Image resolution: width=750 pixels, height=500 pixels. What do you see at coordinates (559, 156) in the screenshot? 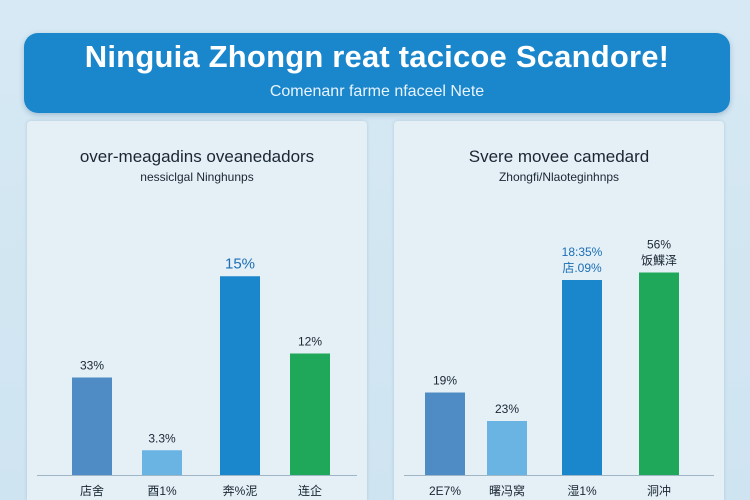
I see `chart-title: Svere movee camedard` at bounding box center [559, 156].